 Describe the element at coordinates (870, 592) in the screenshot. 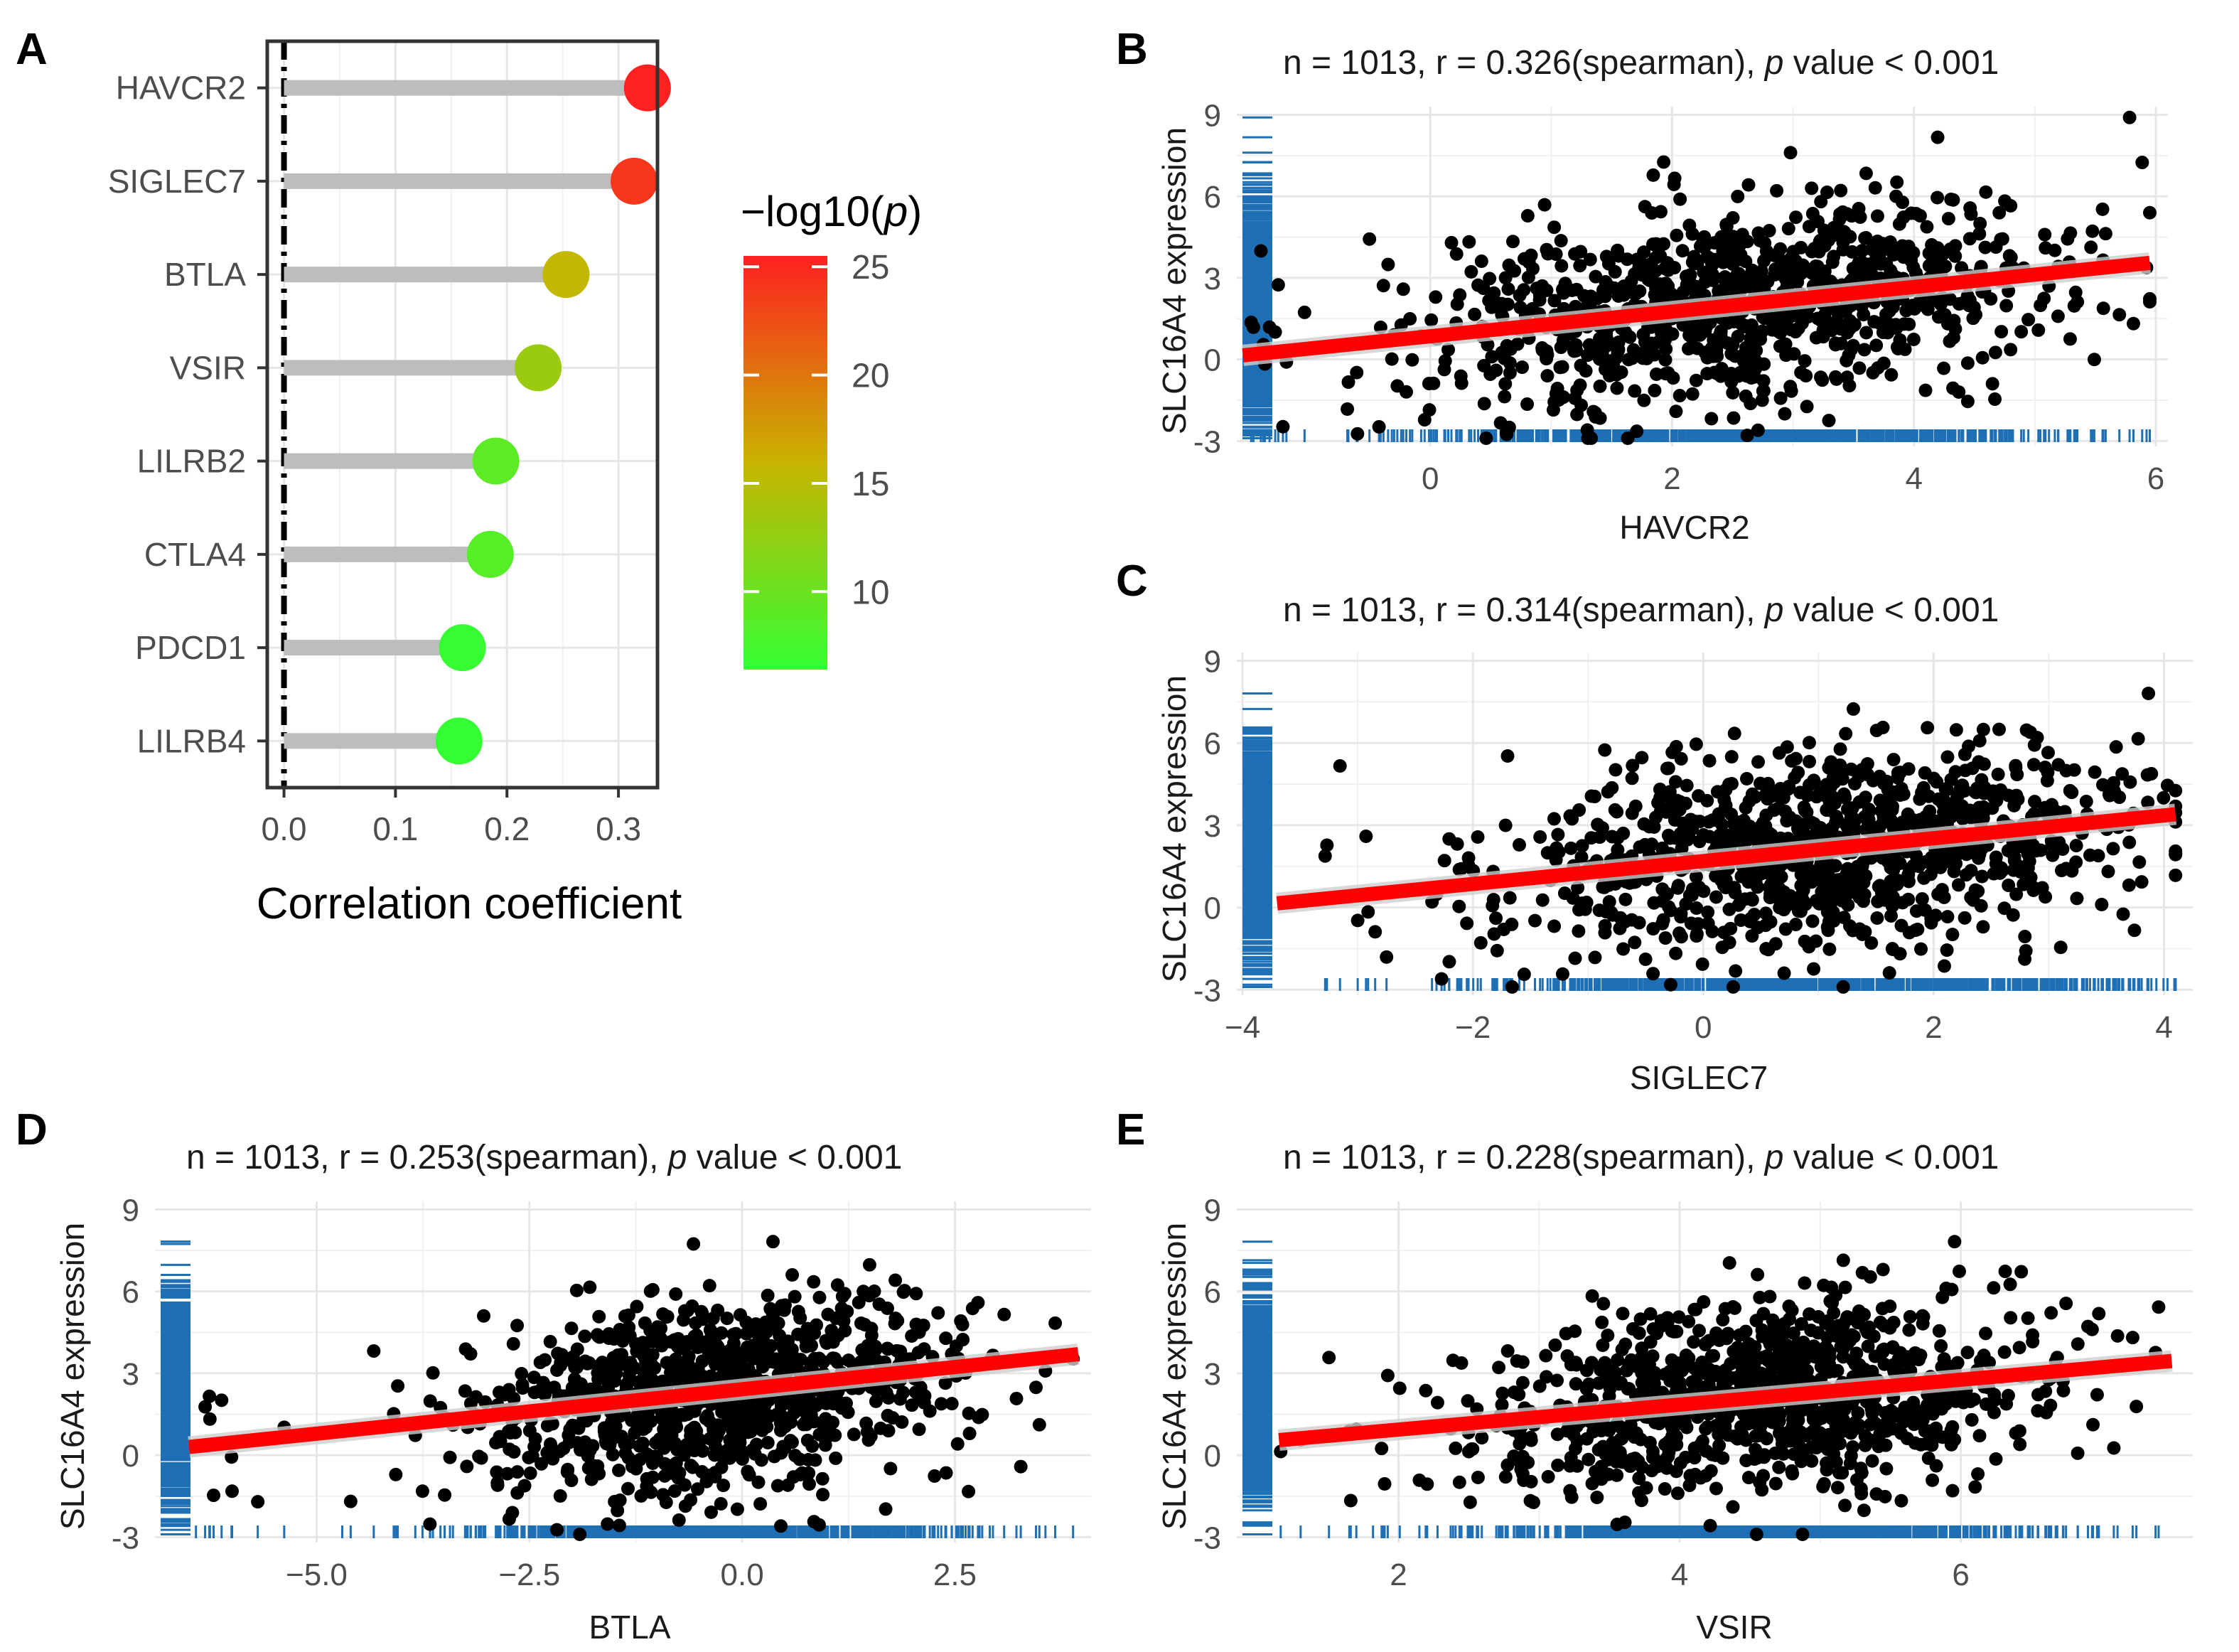

I see `legend-tick-label: 10` at that location.